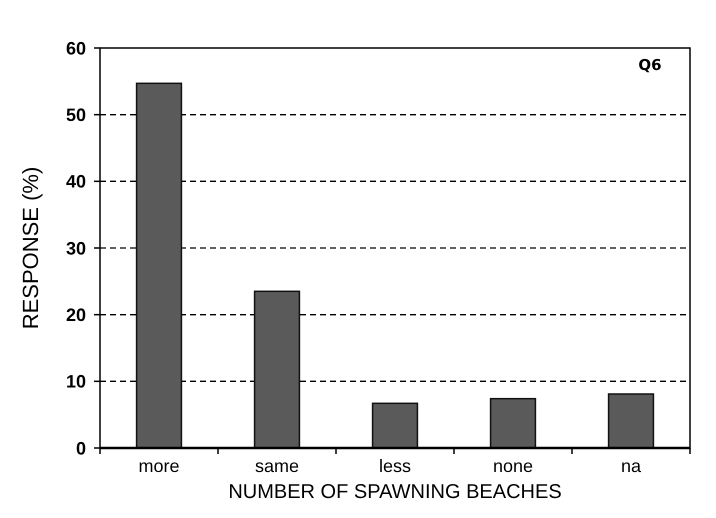 This screenshot has height=518, width=716. I want to click on y-axis-title: RESPONSE (%), so click(30, 248).